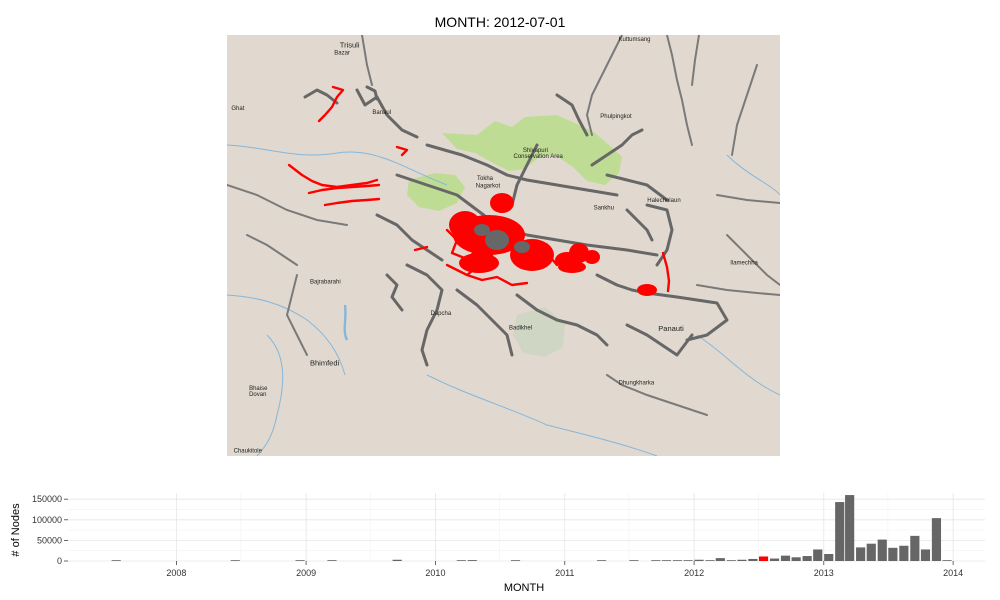 Image resolution: width=1000 pixels, height=600 pixels. What do you see at coordinates (744, 263) in the screenshot?
I see `place-label: Ilamechha` at bounding box center [744, 263].